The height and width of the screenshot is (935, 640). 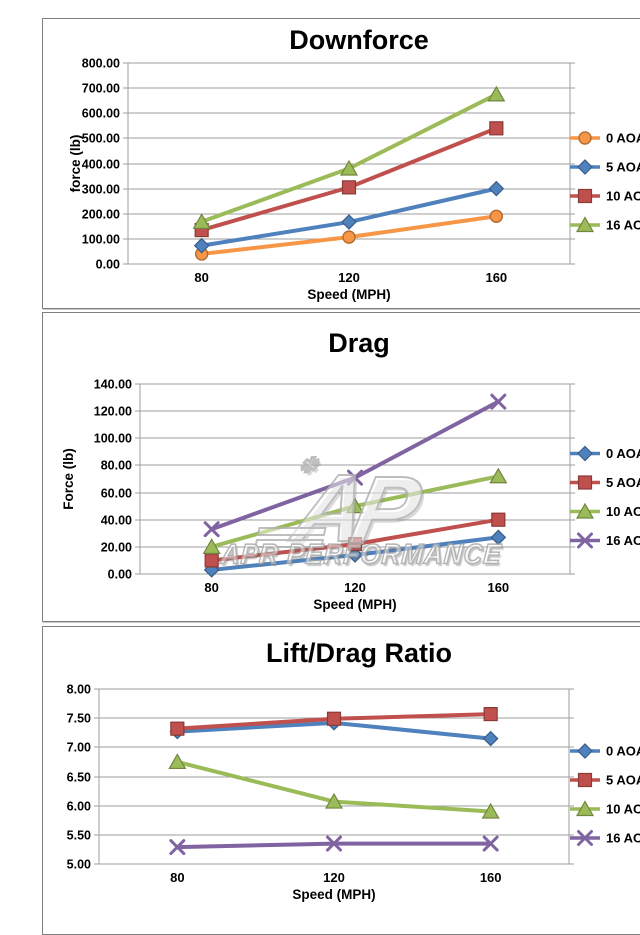 I want to click on y-axis-title: Force (lb), so click(x=68, y=479).